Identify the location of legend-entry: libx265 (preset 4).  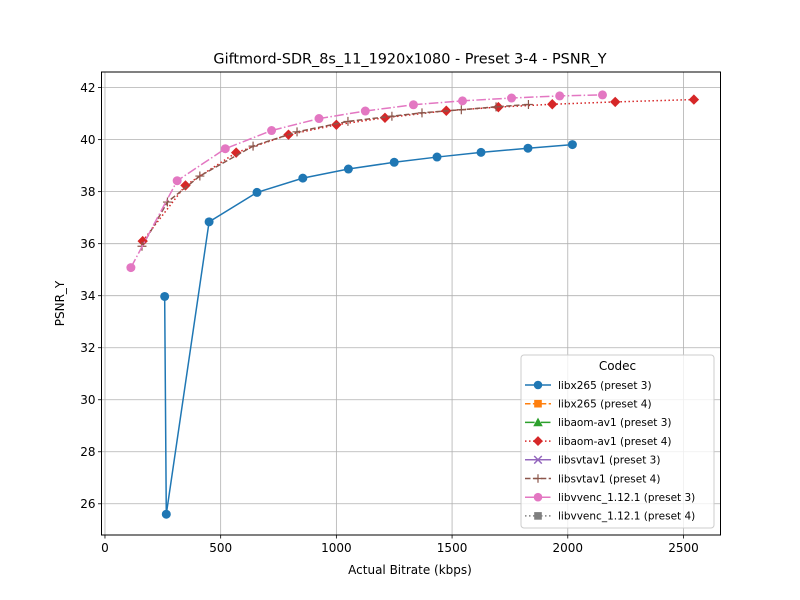
(588, 405).